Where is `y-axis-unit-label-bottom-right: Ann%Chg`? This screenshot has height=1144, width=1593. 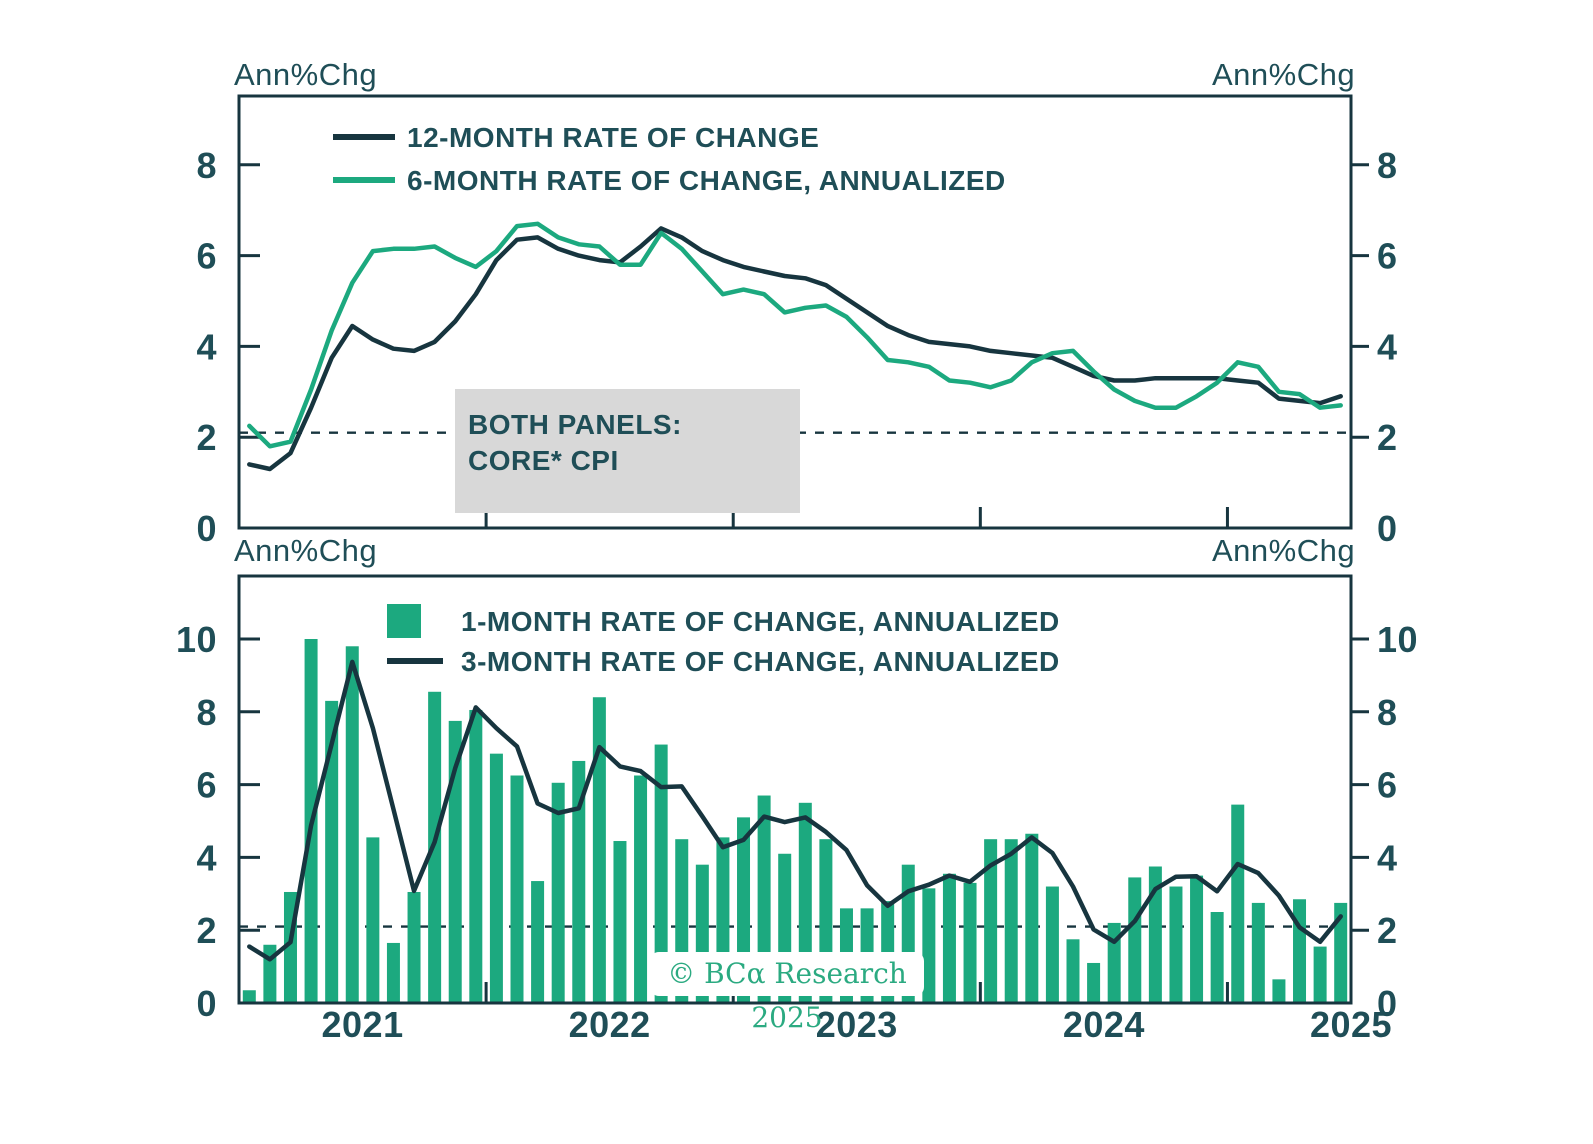 y-axis-unit-label-bottom-right: Ann%Chg is located at coordinates (1284, 550).